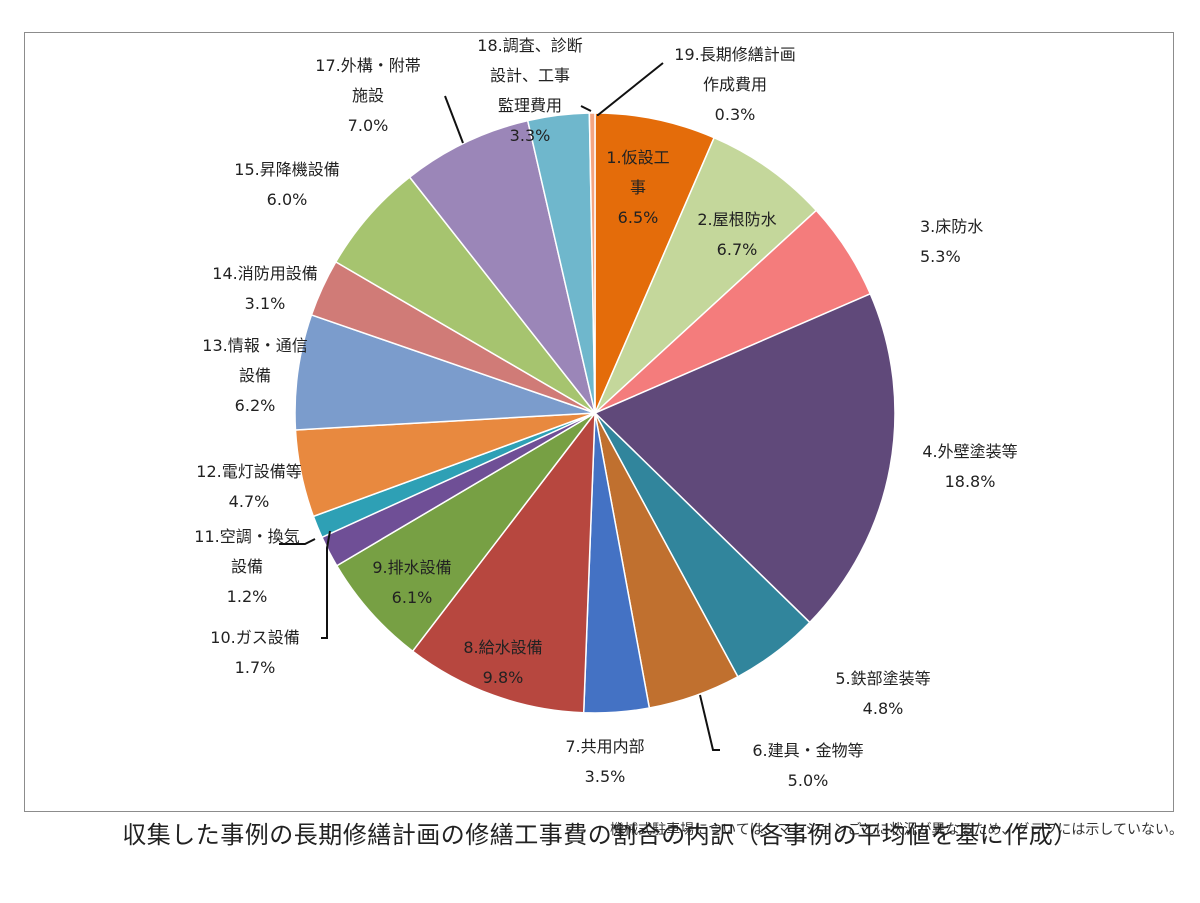  I want to click on slice-label-3: 3.床防水 5.3%, so click(951, 241).